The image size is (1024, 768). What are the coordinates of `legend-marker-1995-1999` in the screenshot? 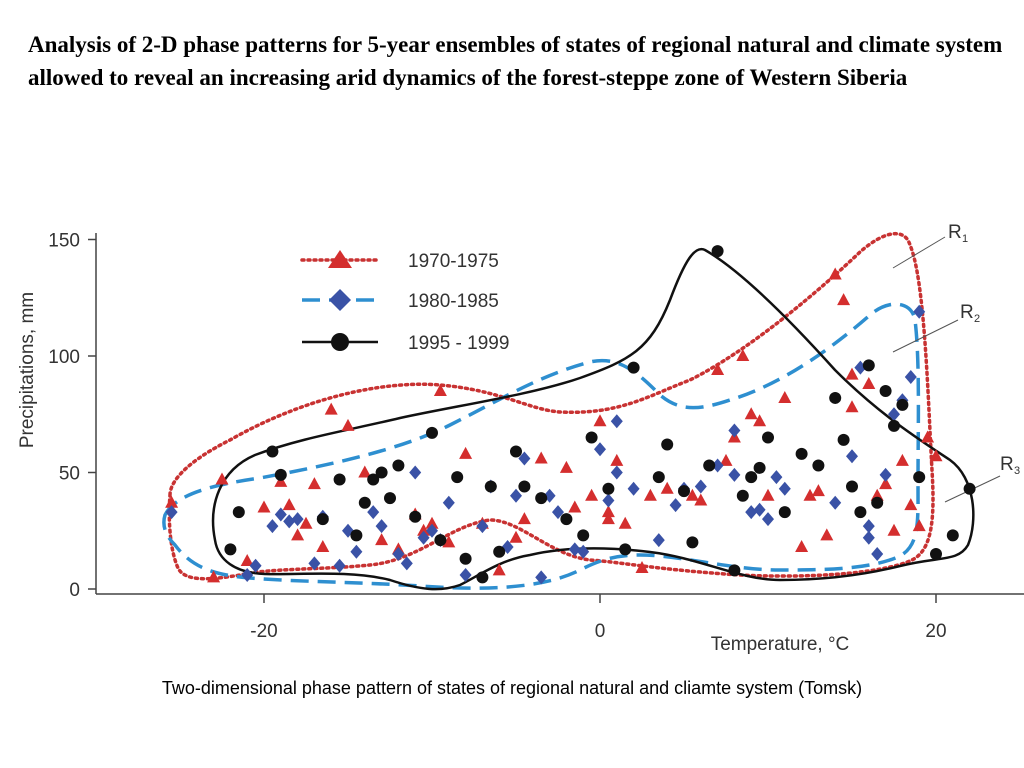 It's located at (340, 342).